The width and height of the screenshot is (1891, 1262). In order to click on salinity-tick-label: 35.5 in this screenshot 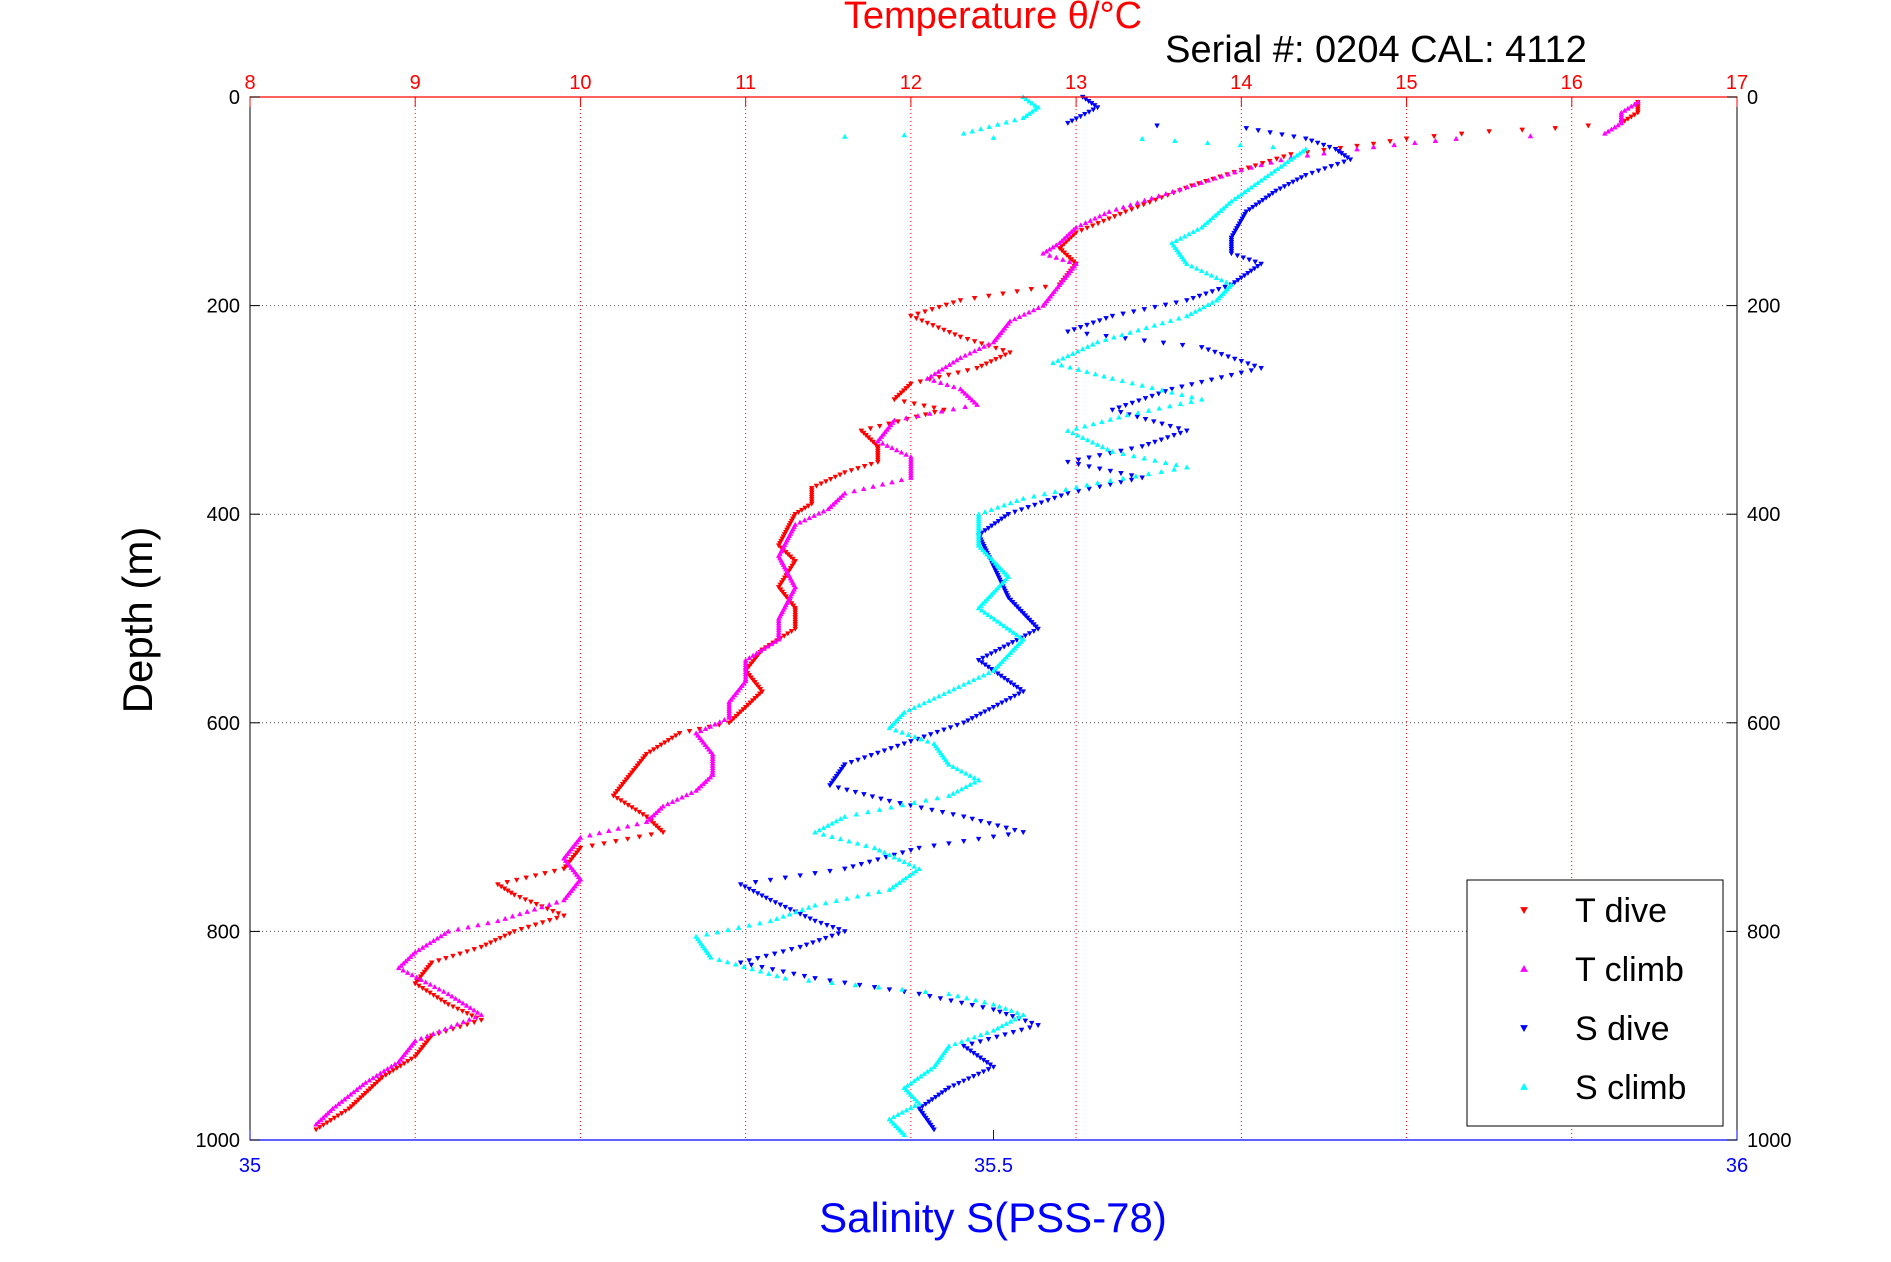, I will do `click(993, 1166)`.